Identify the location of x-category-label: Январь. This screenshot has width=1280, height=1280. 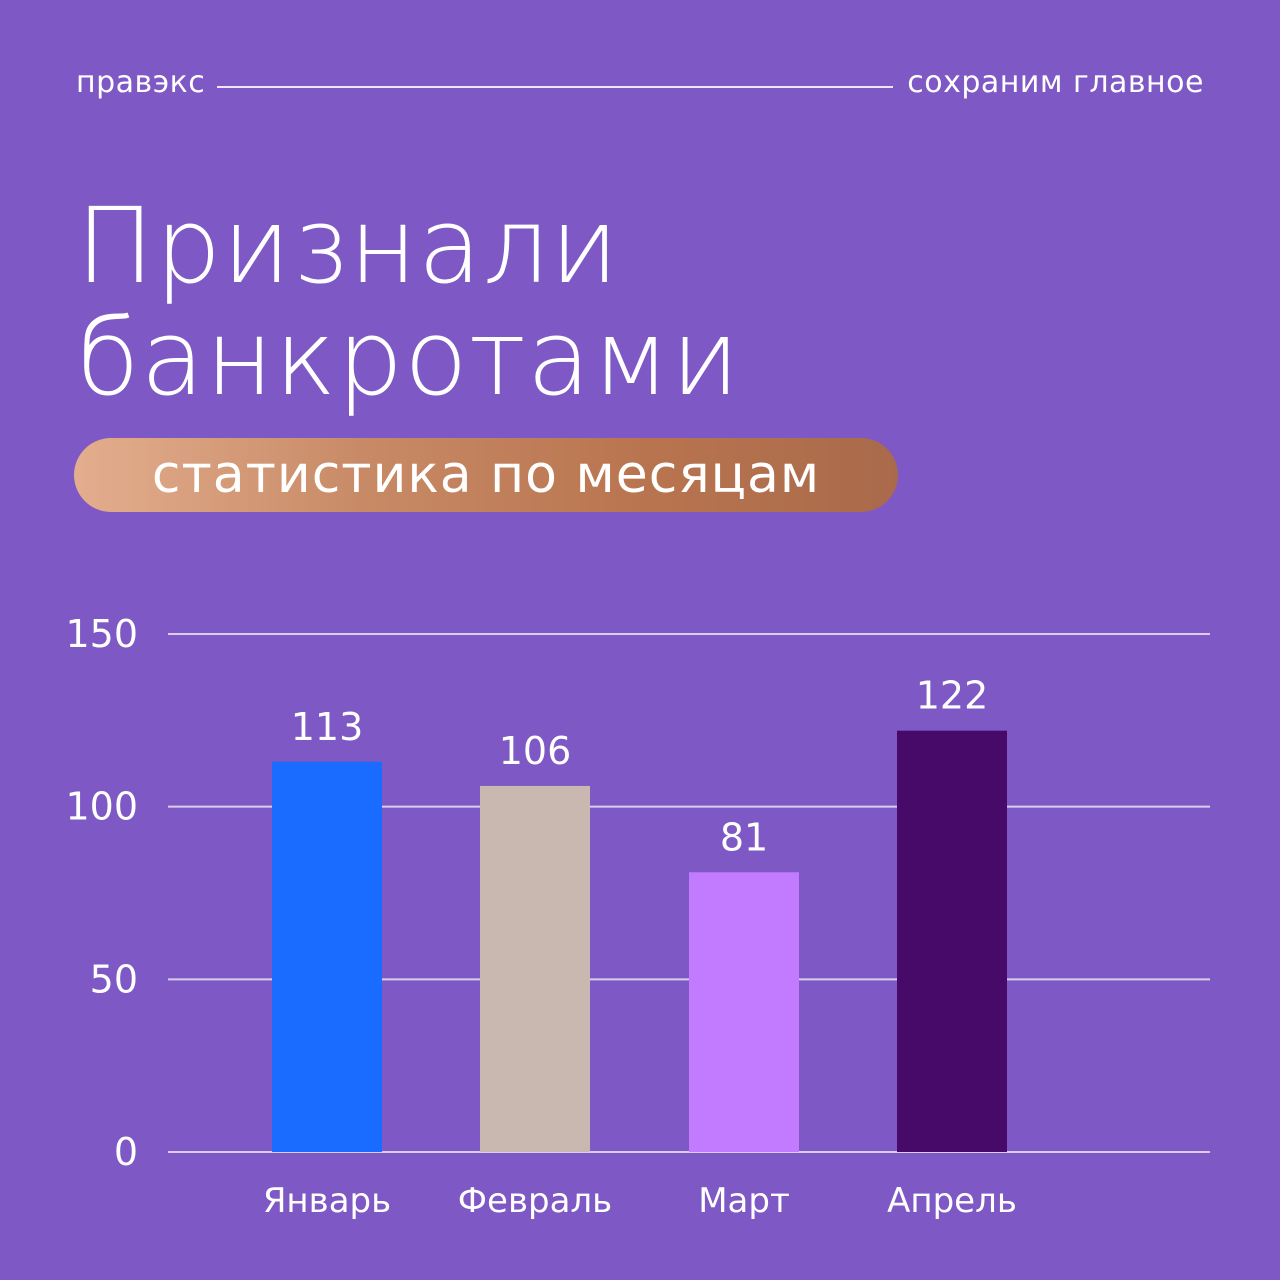
(327, 1201).